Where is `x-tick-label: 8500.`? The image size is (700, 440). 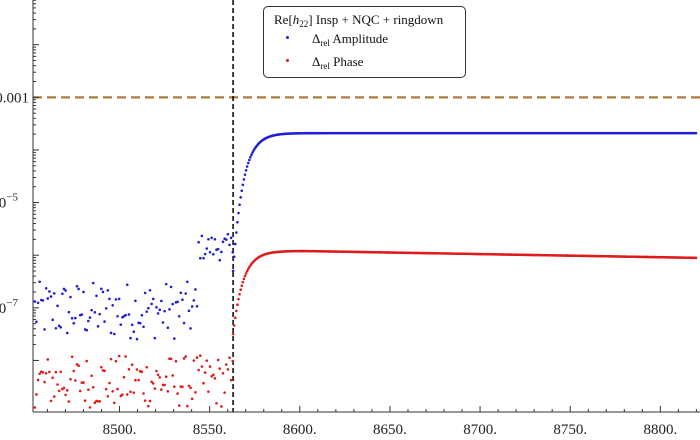
x-tick-label: 8500. is located at coordinates (120, 430).